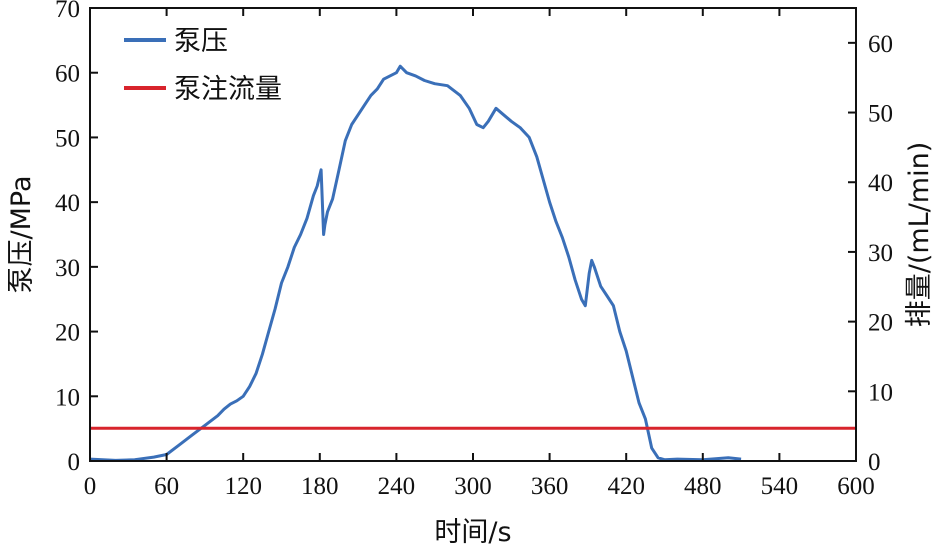 The height and width of the screenshot is (549, 946). I want to click on legend: 泵压 泵注流量, so click(203, 65).